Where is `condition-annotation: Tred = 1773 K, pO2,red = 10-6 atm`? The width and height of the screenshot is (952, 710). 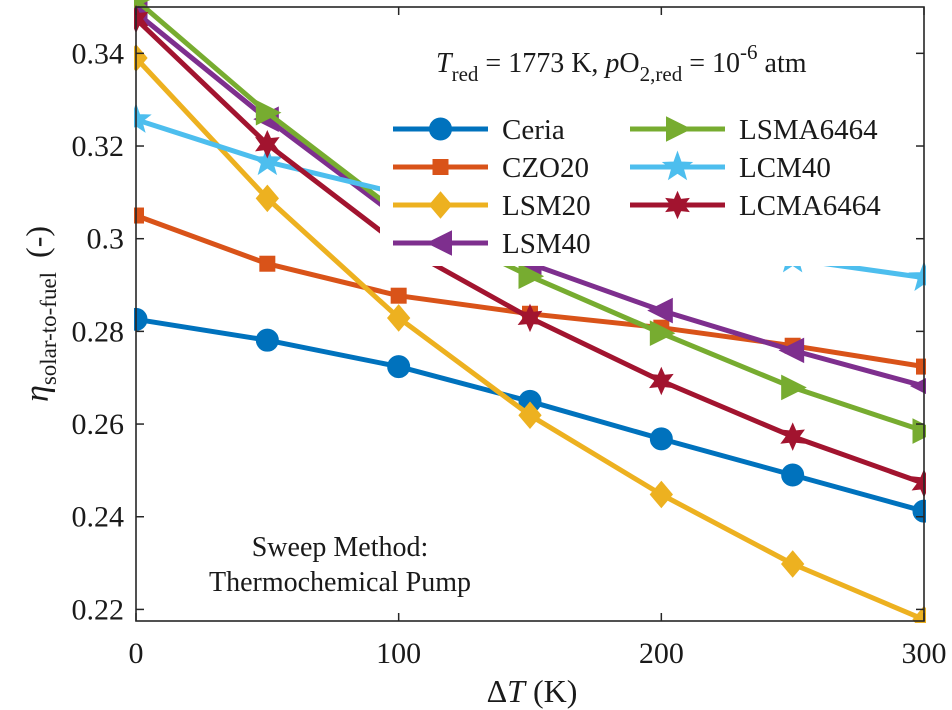
condition-annotation: Tred = 1773 K, pO2,red = 10-6 atm is located at coordinates (621, 63).